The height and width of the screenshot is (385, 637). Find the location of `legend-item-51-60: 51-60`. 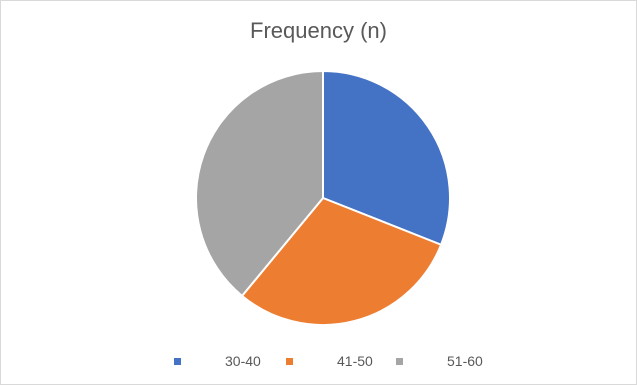

legend-item-51-60: 51-60 is located at coordinates (439, 361).